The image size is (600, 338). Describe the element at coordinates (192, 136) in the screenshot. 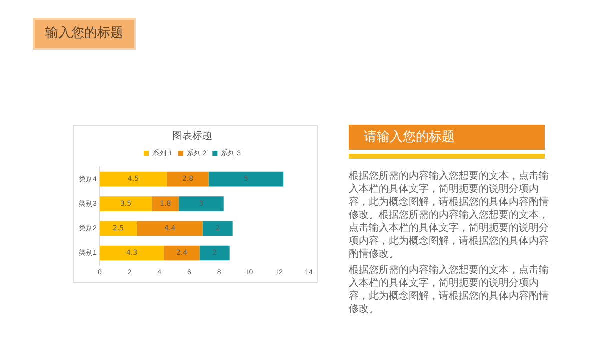

I see `chart-title: 图表标题` at that location.